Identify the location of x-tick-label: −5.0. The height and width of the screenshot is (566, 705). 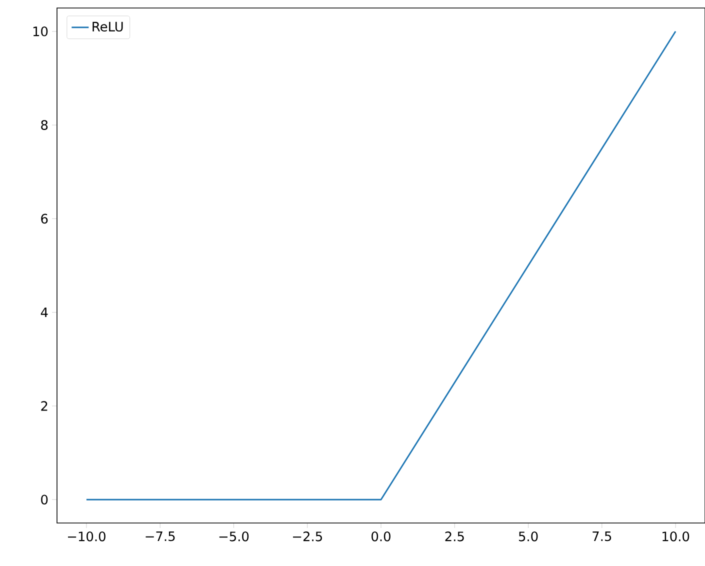
(234, 537).